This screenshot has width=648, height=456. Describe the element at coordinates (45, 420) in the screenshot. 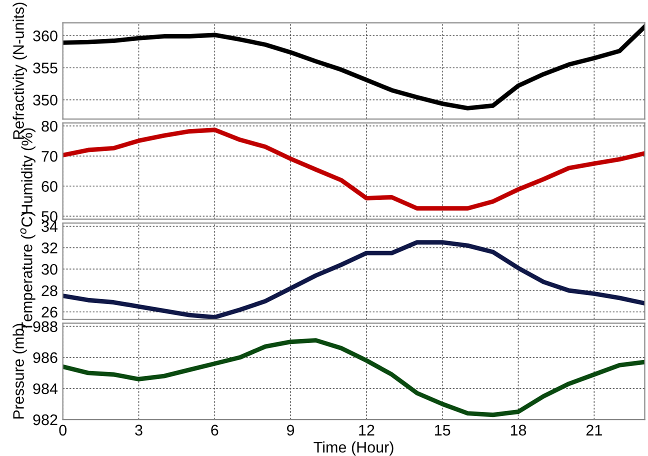

I see `y-tick-label: 982` at that location.